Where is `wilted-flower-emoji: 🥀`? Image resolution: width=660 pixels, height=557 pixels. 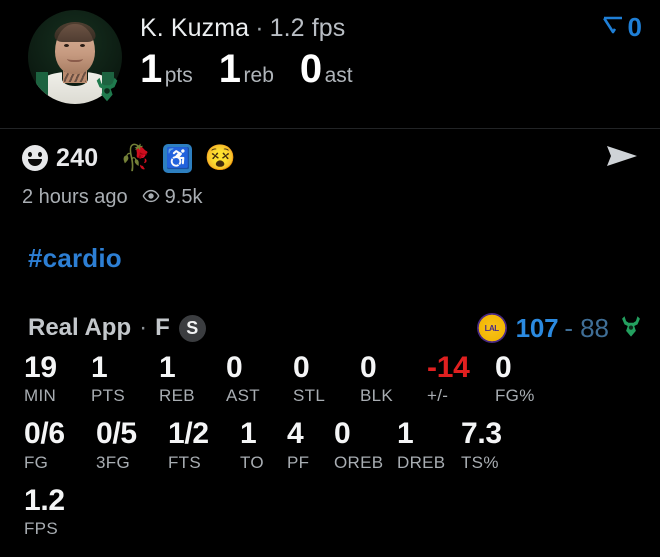
wilted-flower-emoji: 🥀 is located at coordinates (136, 157).